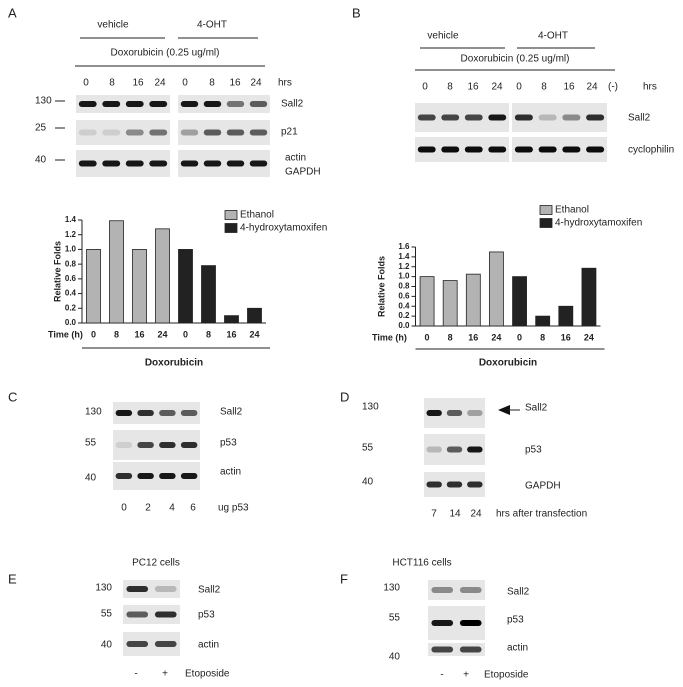 The image size is (683, 687). Describe the element at coordinates (508, 363) in the screenshot. I see `group-label: Doxorubicin` at that location.